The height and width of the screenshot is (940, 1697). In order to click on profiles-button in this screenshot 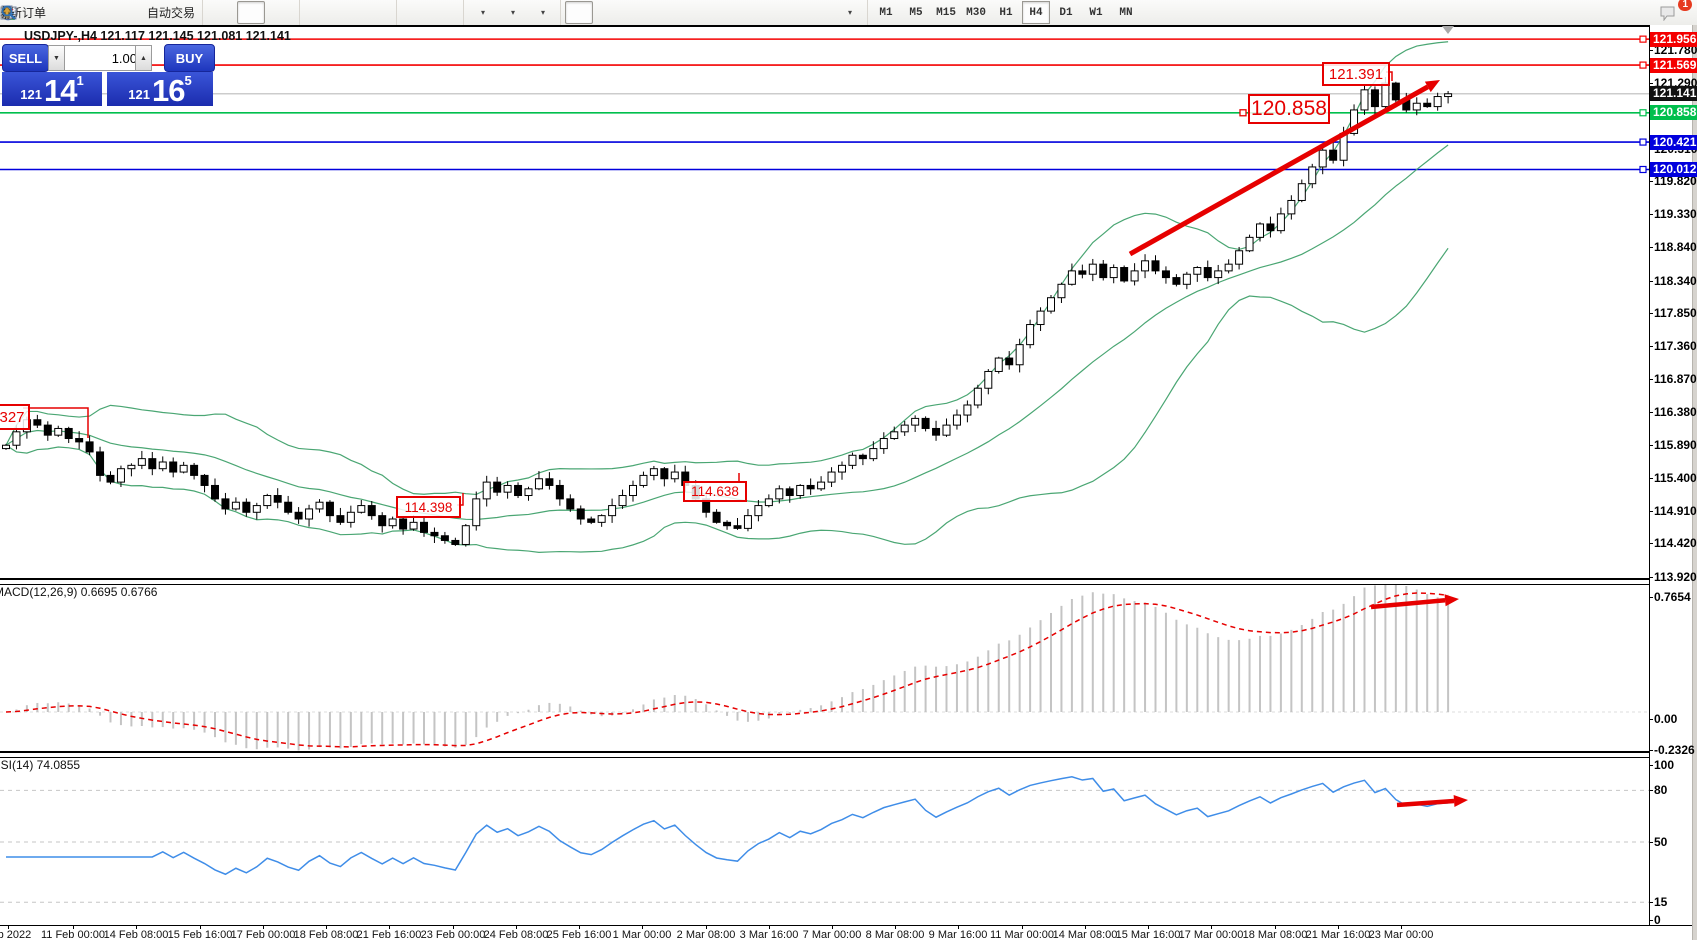, I will do `click(40, 12)`.